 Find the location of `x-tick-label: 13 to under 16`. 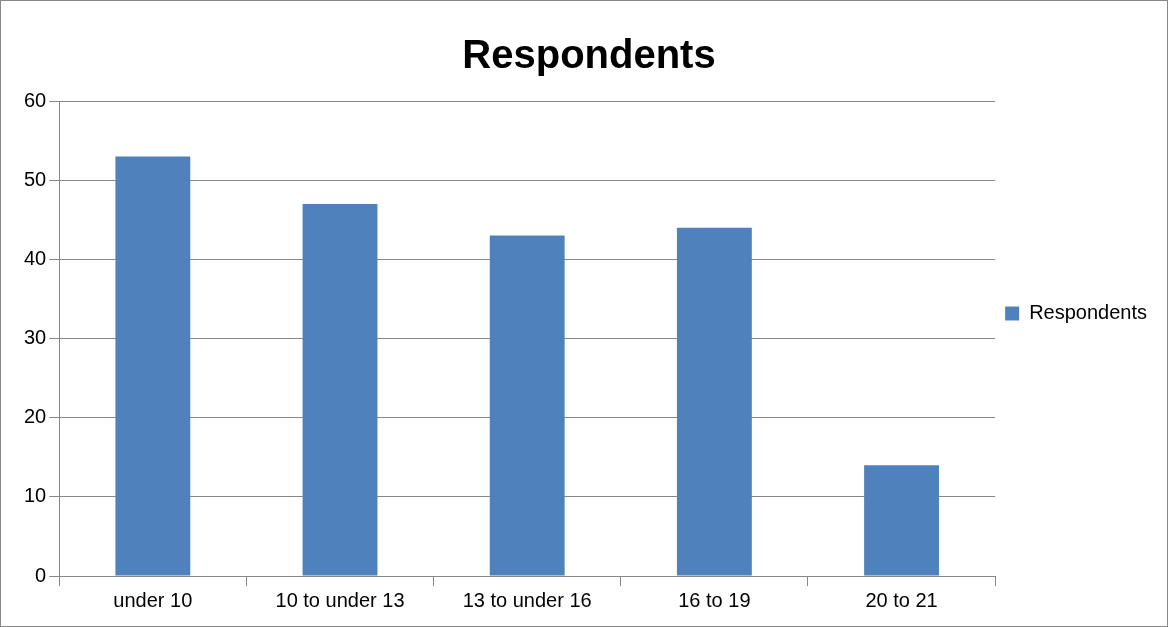

x-tick-label: 13 to under 16 is located at coordinates (527, 599).